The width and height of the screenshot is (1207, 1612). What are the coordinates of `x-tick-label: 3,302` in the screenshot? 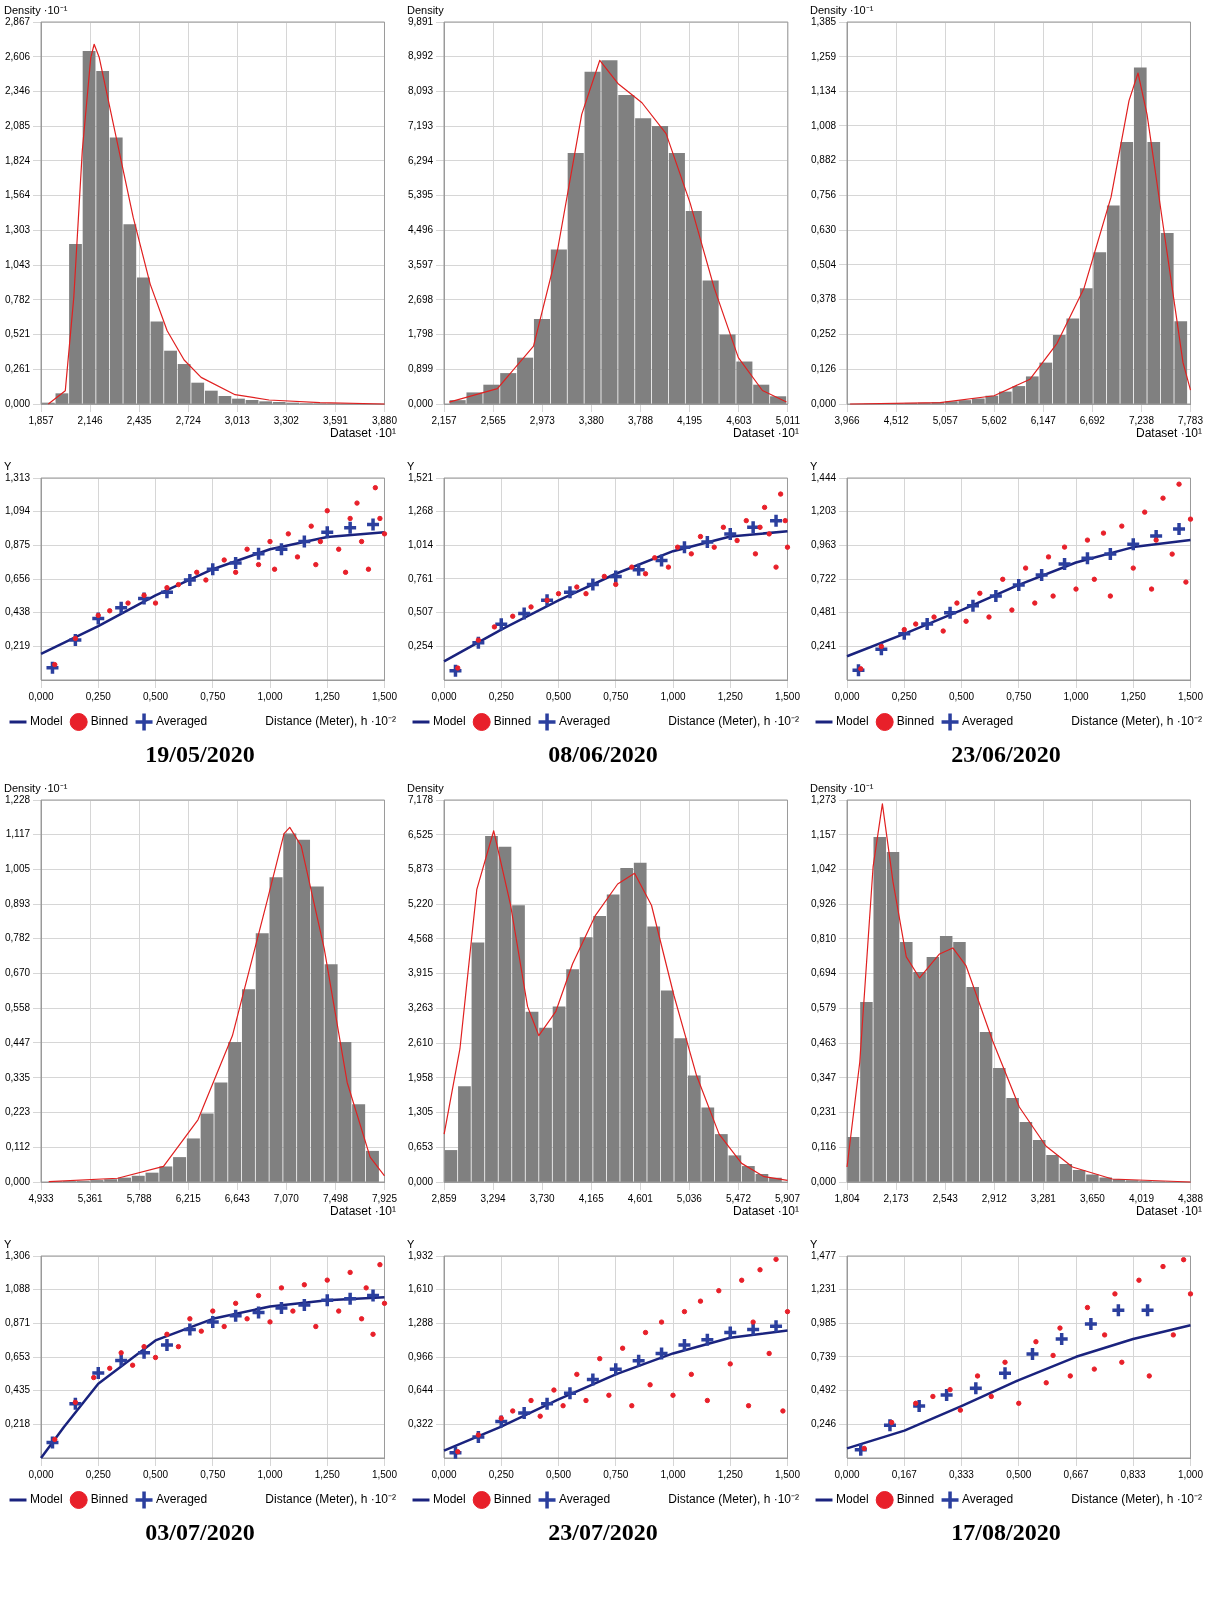 It's located at (286, 420).